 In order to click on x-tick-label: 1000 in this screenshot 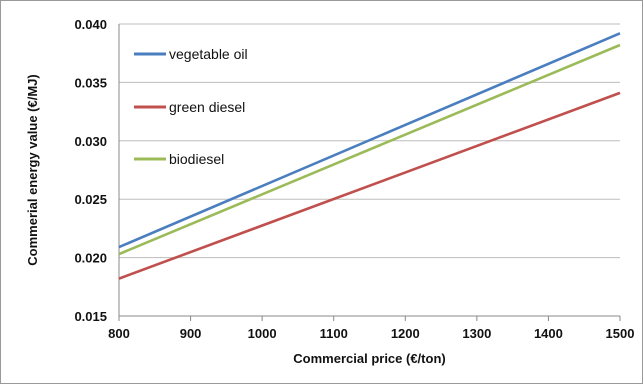, I will do `click(262, 333)`.